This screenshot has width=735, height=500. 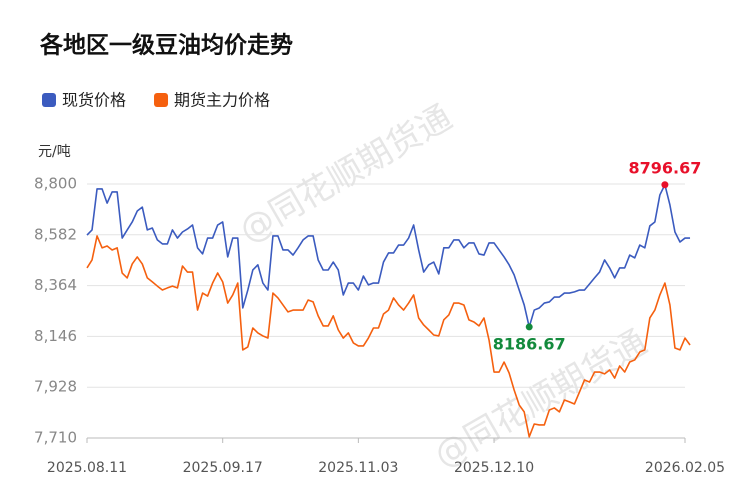 I want to click on x-tick-label: 2025.09.17, so click(x=223, y=468).